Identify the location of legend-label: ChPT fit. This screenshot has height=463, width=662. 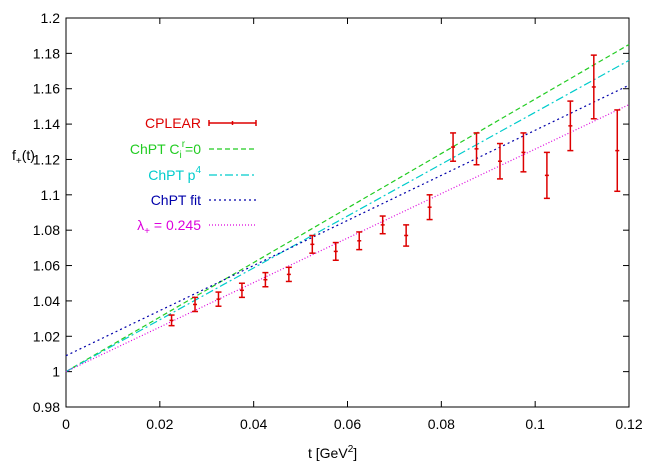
(176, 200).